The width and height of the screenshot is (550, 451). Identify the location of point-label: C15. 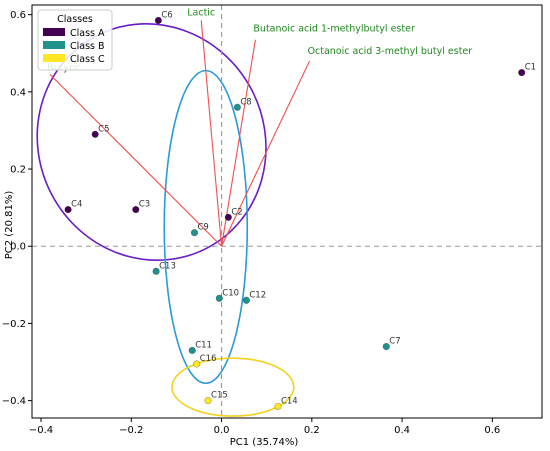
(219, 396).